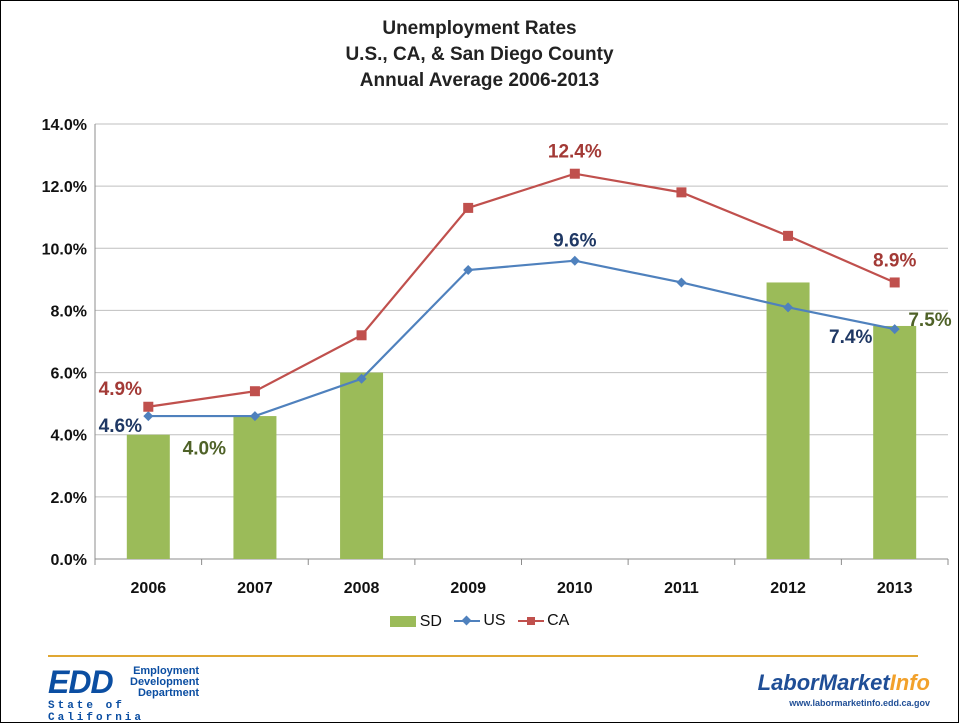 Image resolution: width=959 pixels, height=724 pixels. Describe the element at coordinates (362, 588) in the screenshot. I see `x-tick-label: 2008` at that location.